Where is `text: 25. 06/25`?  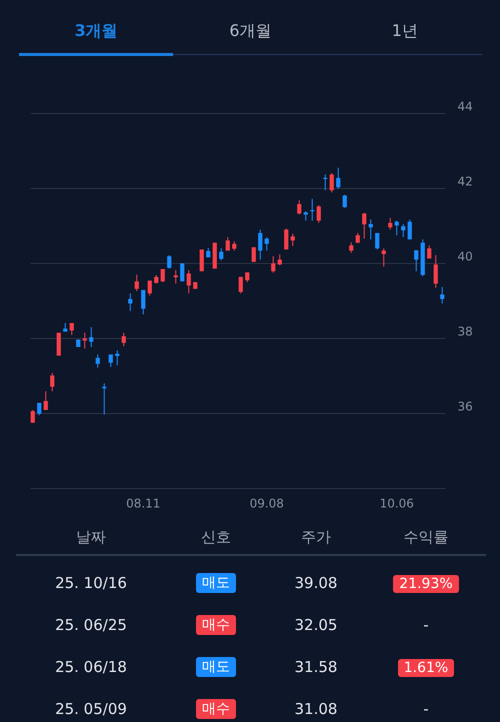 text: 25. 06/25 is located at coordinates (91, 625).